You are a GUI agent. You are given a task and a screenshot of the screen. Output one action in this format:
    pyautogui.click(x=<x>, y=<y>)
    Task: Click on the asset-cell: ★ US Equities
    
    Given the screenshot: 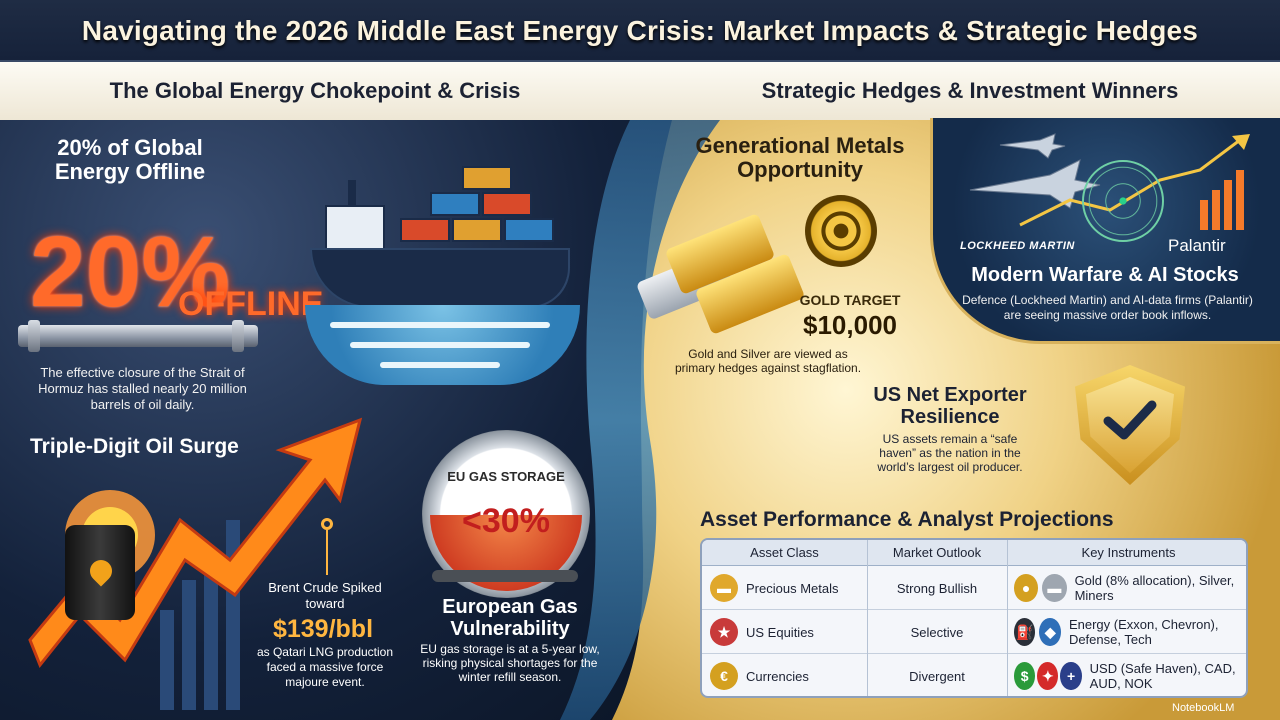 What is the action you would take?
    pyautogui.click(x=790, y=632)
    